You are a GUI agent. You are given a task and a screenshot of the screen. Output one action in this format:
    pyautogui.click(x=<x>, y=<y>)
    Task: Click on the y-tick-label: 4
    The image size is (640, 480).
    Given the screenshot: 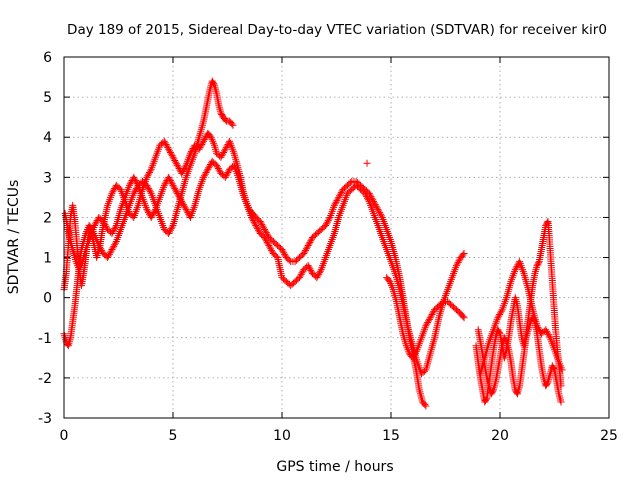 What is the action you would take?
    pyautogui.click(x=47, y=138)
    